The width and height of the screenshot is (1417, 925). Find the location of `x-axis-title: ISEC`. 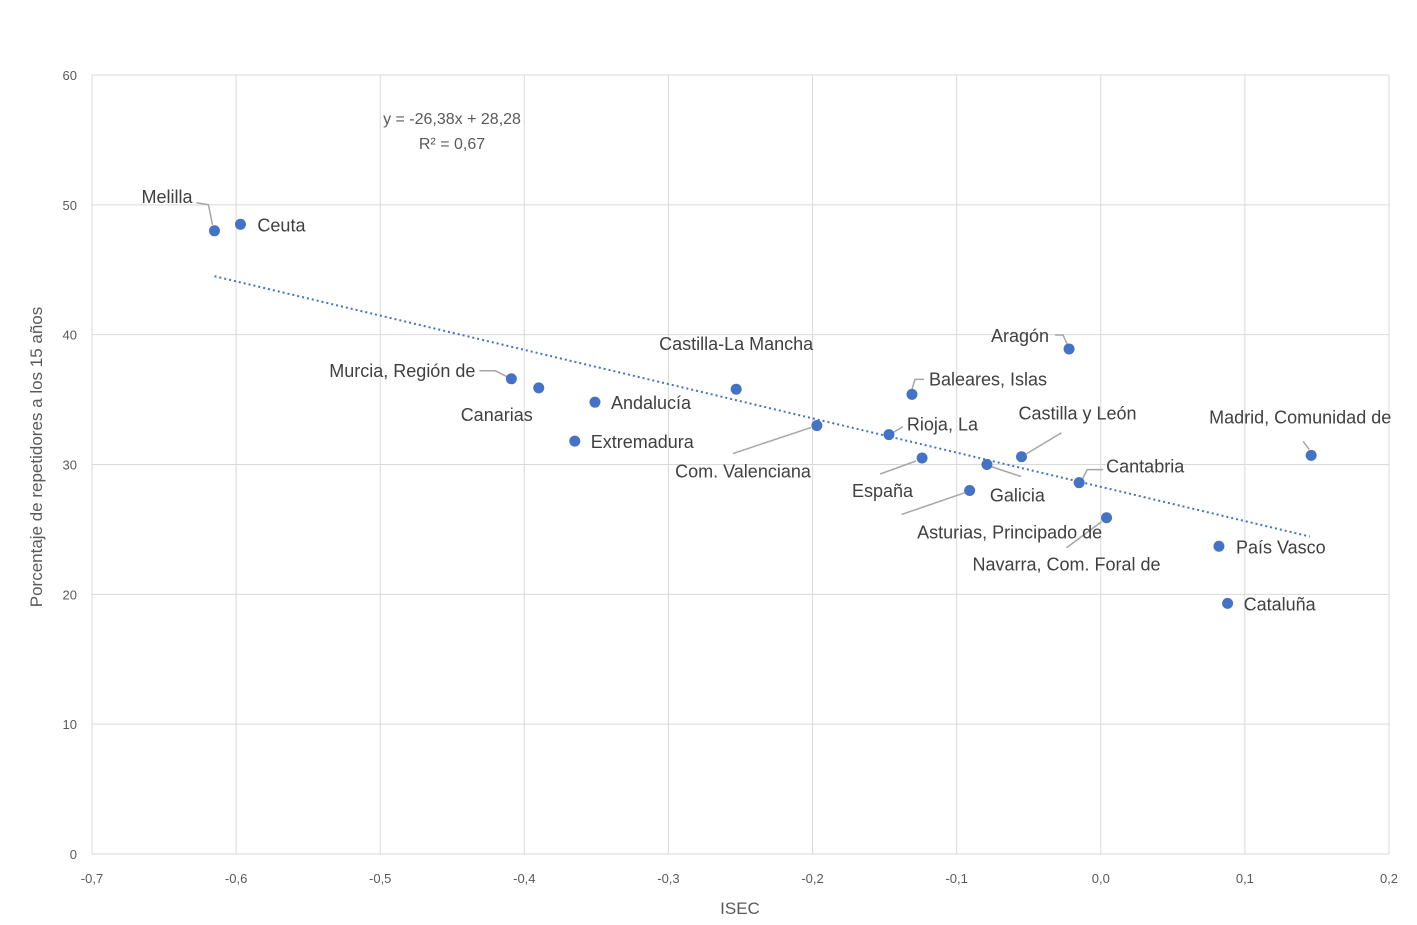

x-axis-title: ISEC is located at coordinates (740, 908).